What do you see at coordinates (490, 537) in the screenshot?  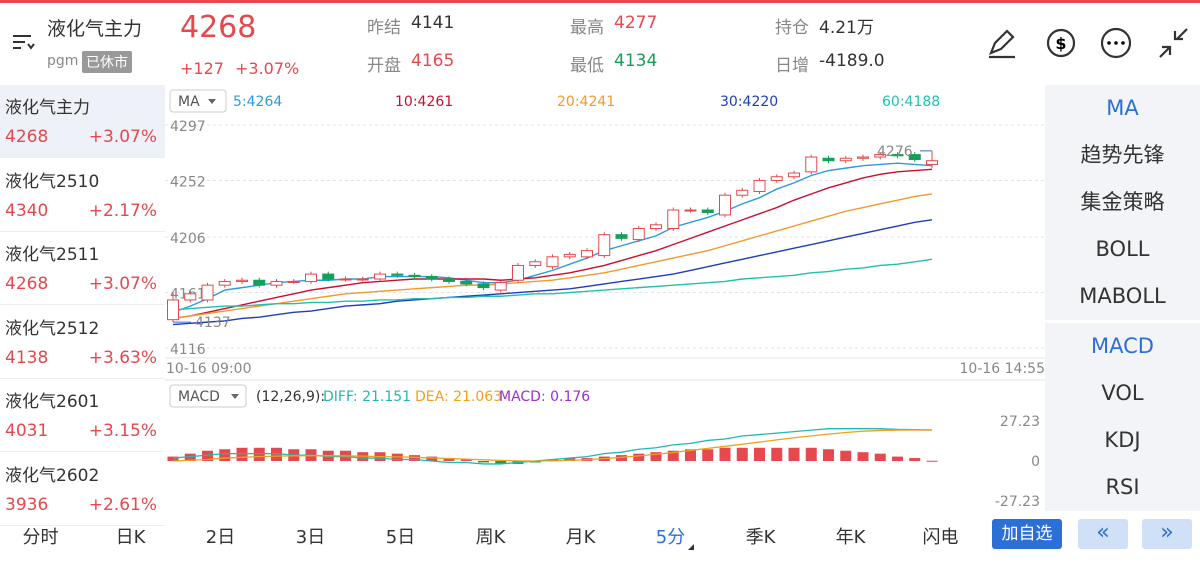 I see `period-tab: 周K` at bounding box center [490, 537].